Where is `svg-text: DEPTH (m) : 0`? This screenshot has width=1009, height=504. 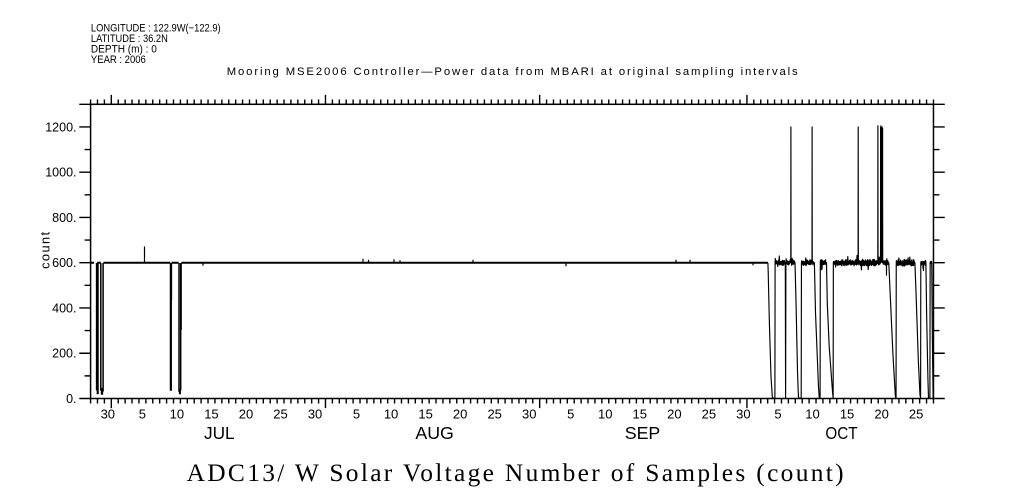
svg-text: DEPTH (m) : 0 is located at coordinates (124, 49).